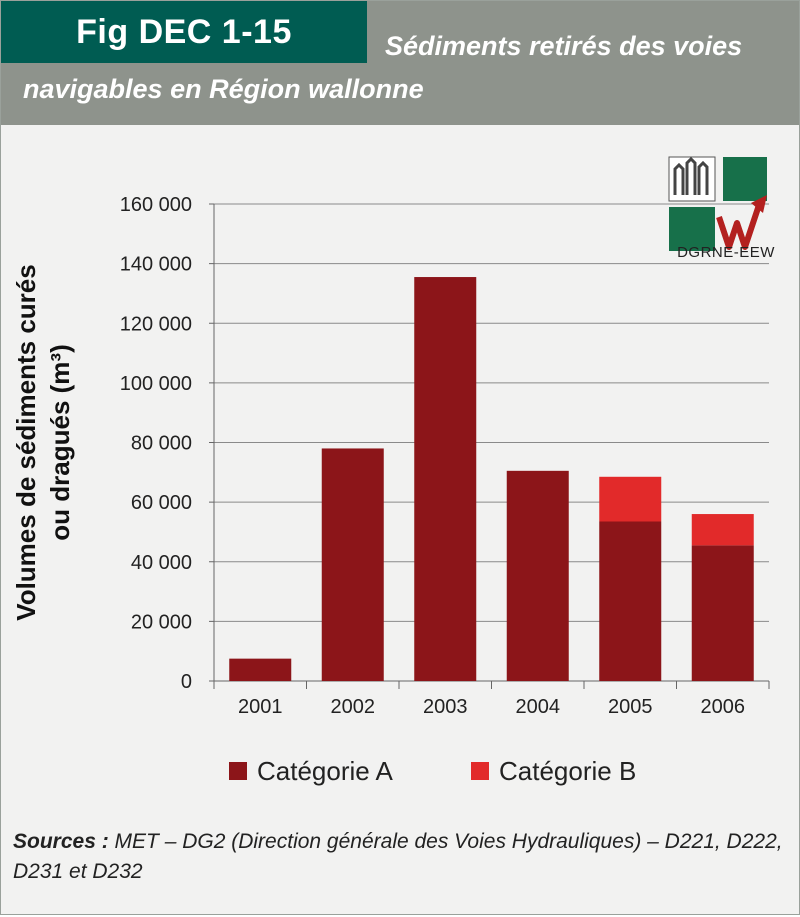  What do you see at coordinates (567, 771) in the screenshot?
I see `legend-label-categorie-b: Catégorie B` at bounding box center [567, 771].